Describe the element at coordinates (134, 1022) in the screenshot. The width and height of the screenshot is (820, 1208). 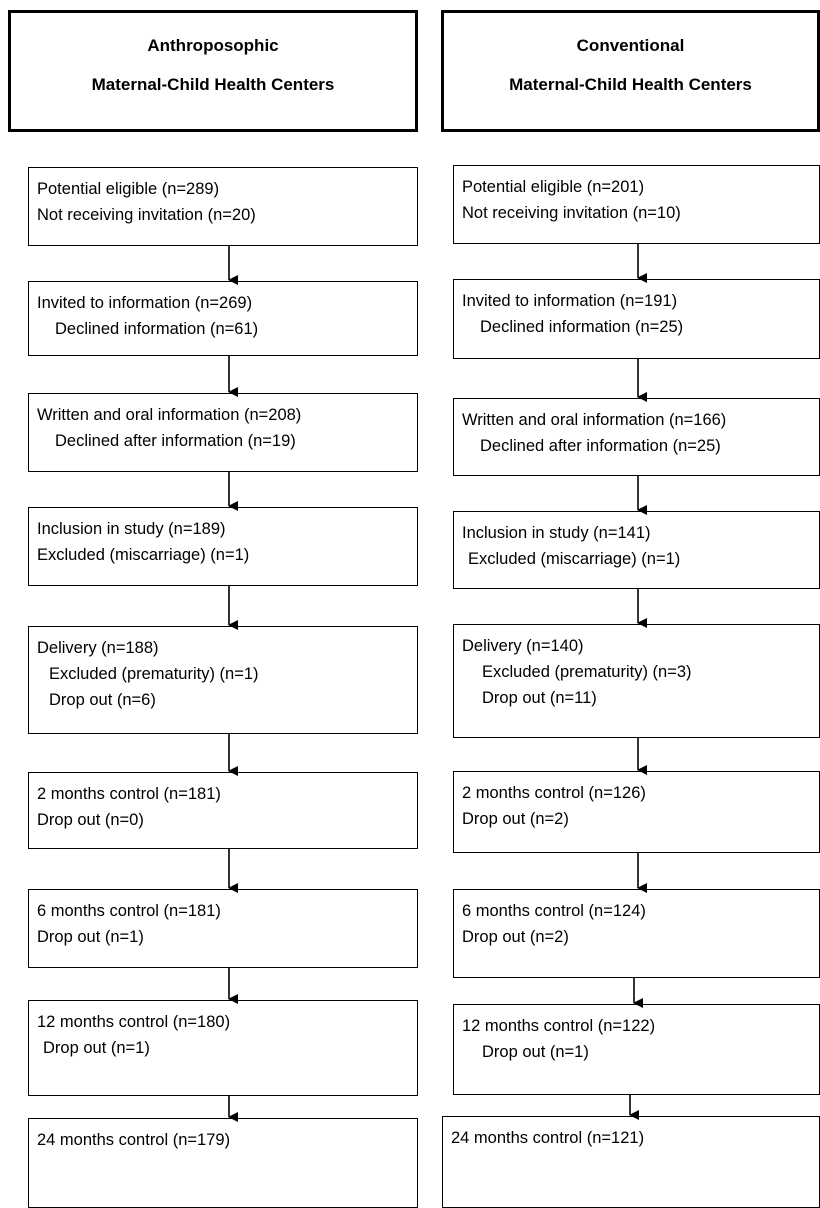
I see `step-main: 12 months control (n=180)` at that location.